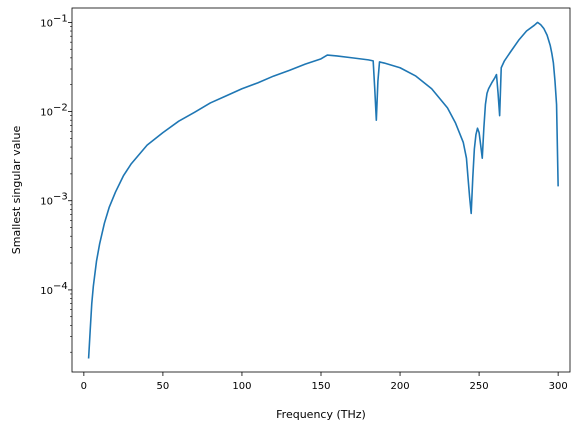  I want to click on y-tick-label: 10 −1, so click(53, 21).